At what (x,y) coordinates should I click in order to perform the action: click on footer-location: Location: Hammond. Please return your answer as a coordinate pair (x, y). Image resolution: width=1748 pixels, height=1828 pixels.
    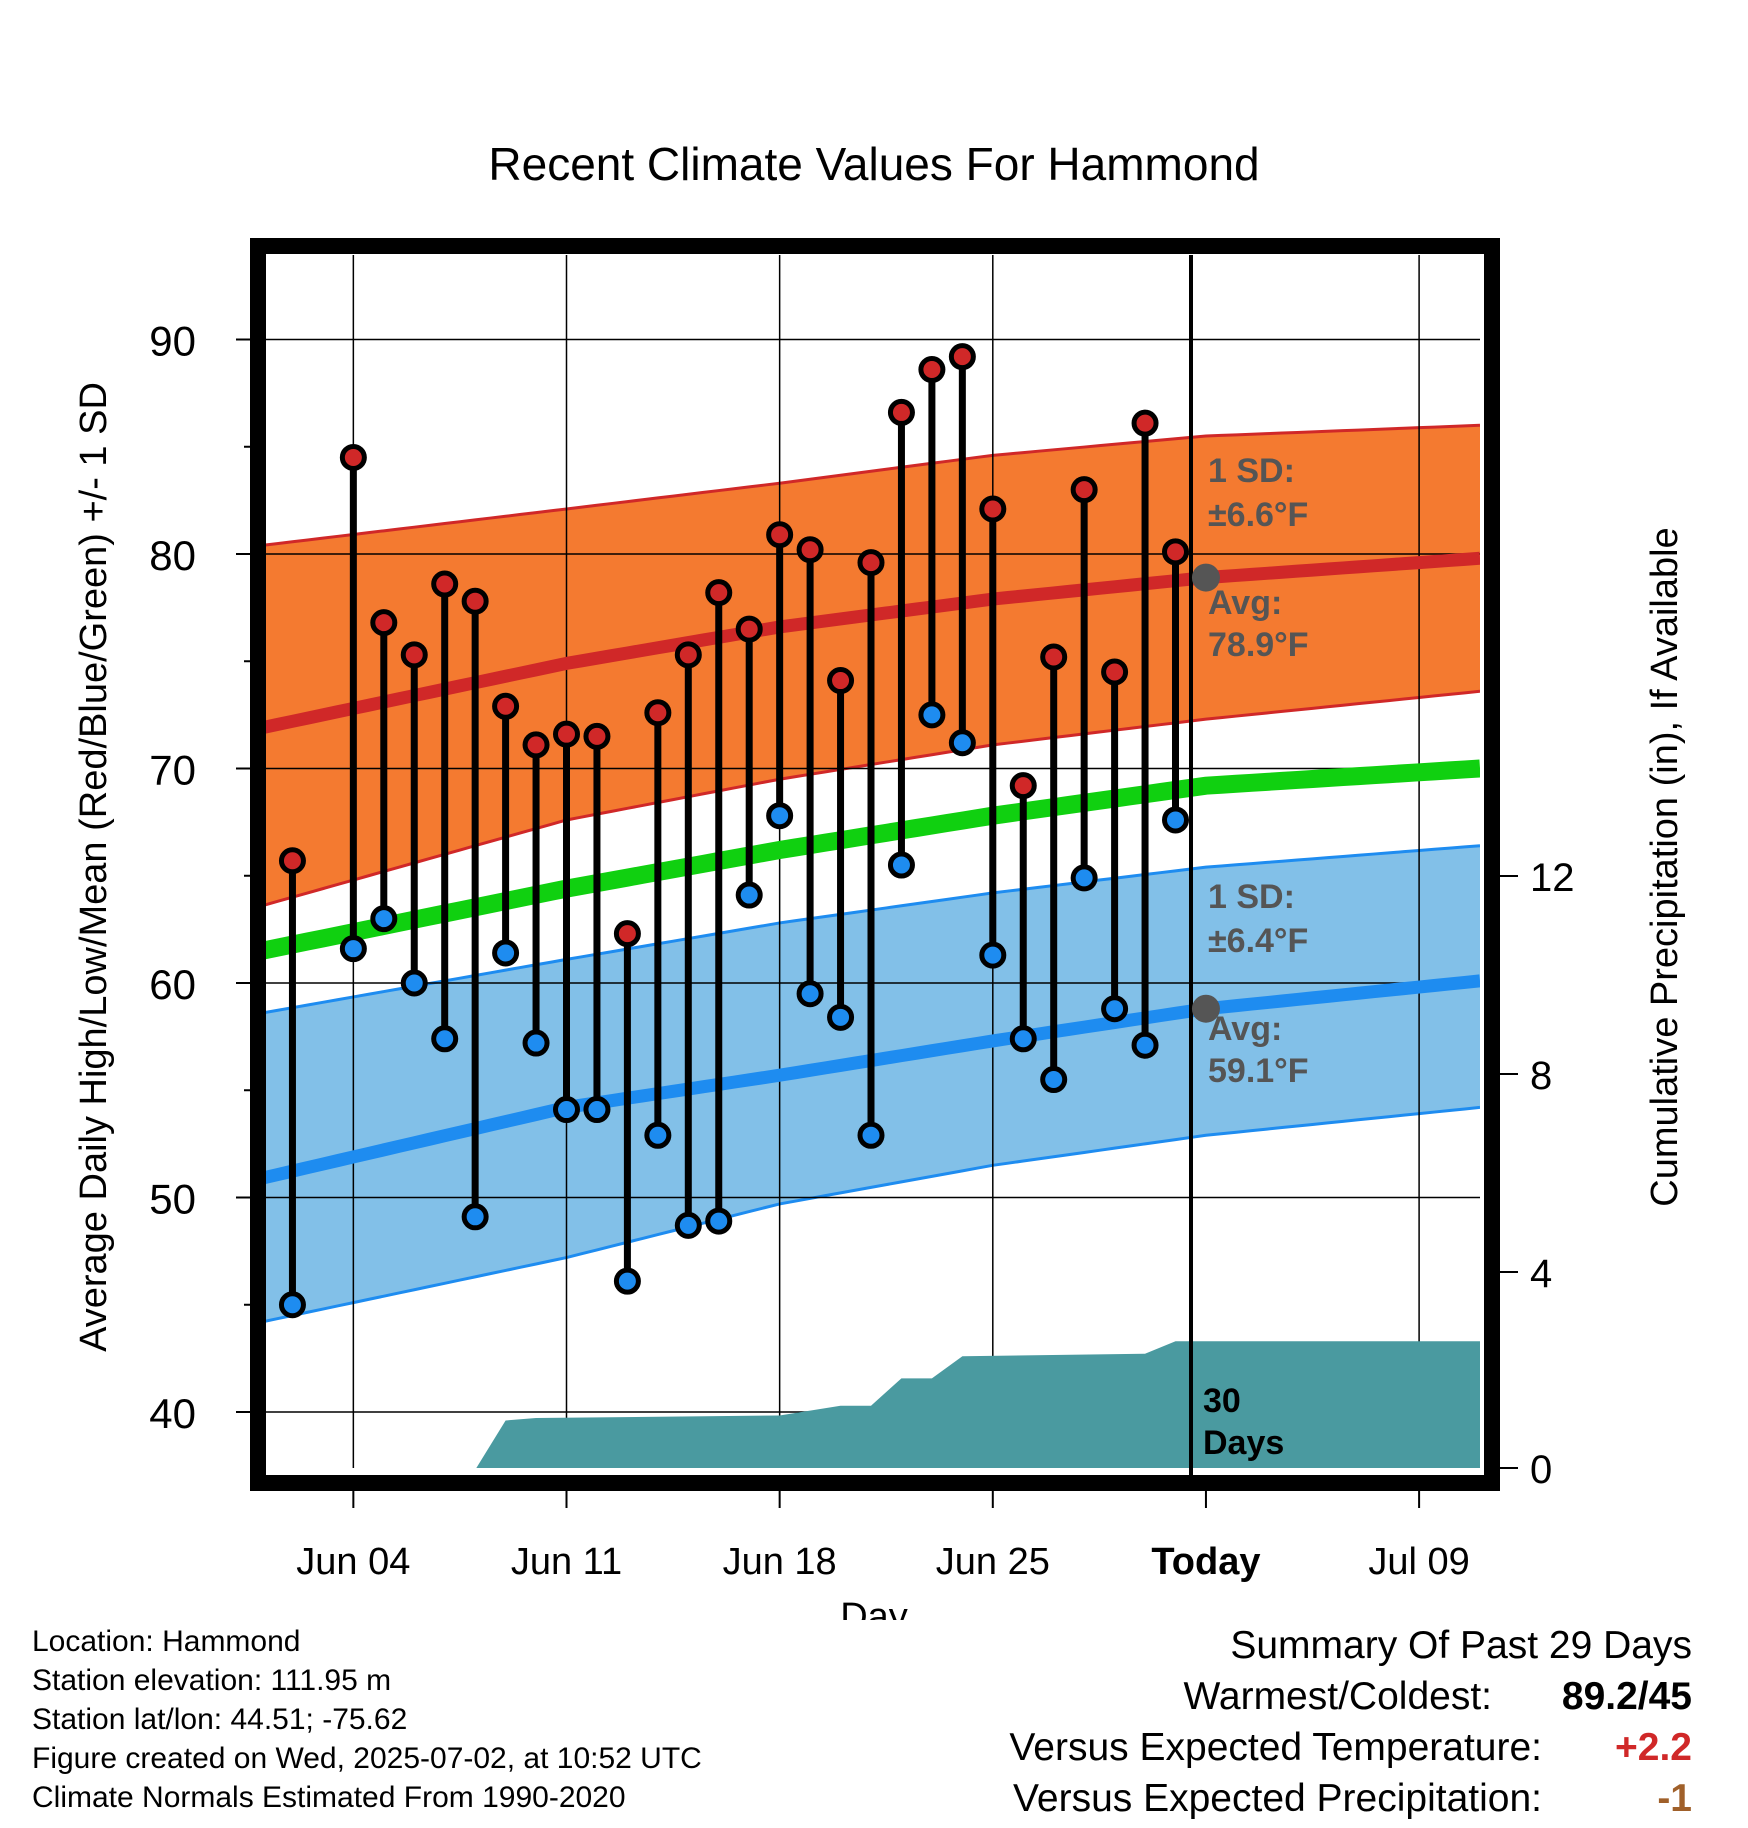
    Looking at the image, I should click on (166, 1641).